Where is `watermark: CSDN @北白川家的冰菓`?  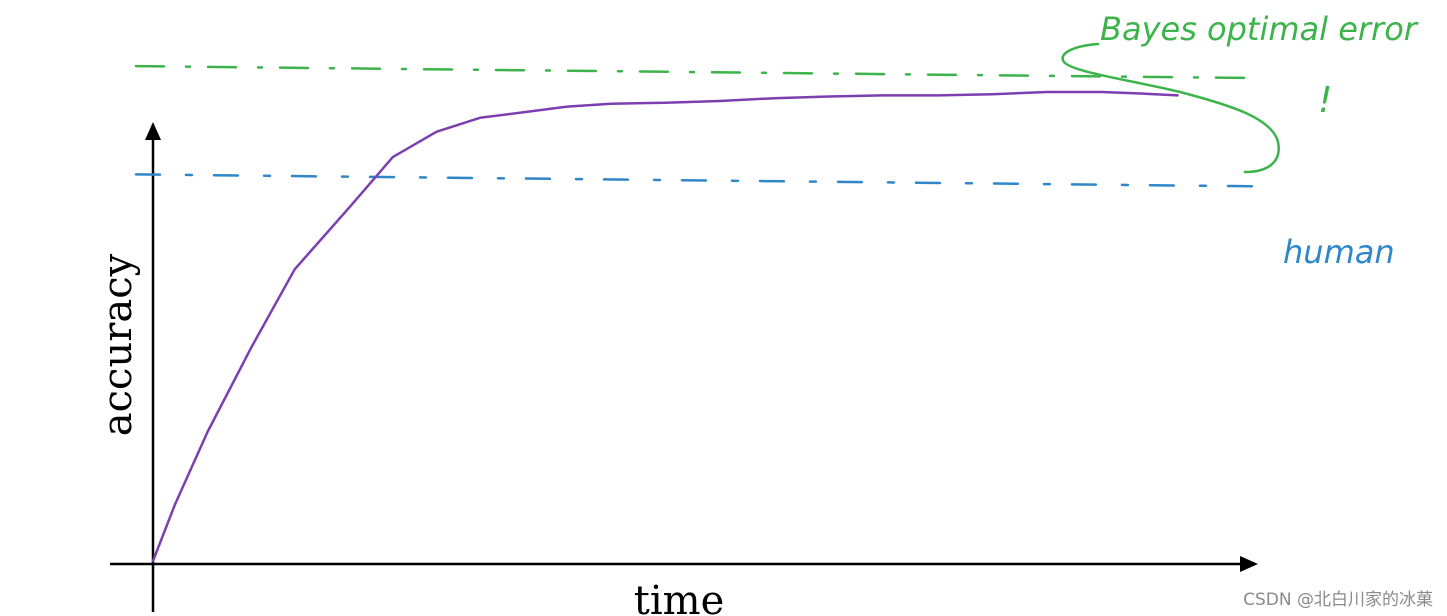
watermark: CSDN @北白川家的冰菓 is located at coordinates (1338, 600).